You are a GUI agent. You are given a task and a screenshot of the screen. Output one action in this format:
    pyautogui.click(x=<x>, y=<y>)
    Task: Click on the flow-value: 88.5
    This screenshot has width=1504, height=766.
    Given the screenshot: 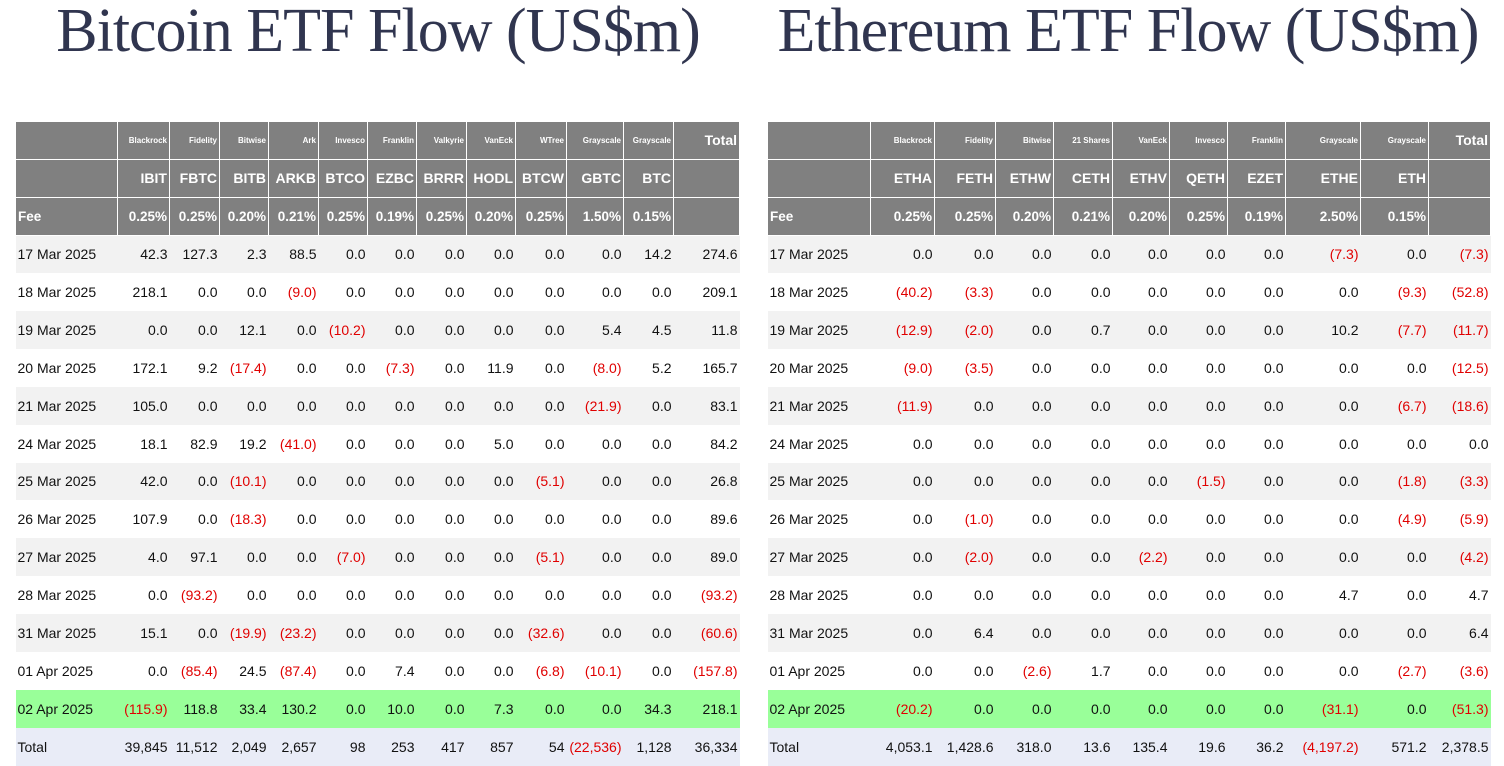 What is the action you would take?
    pyautogui.click(x=293, y=254)
    